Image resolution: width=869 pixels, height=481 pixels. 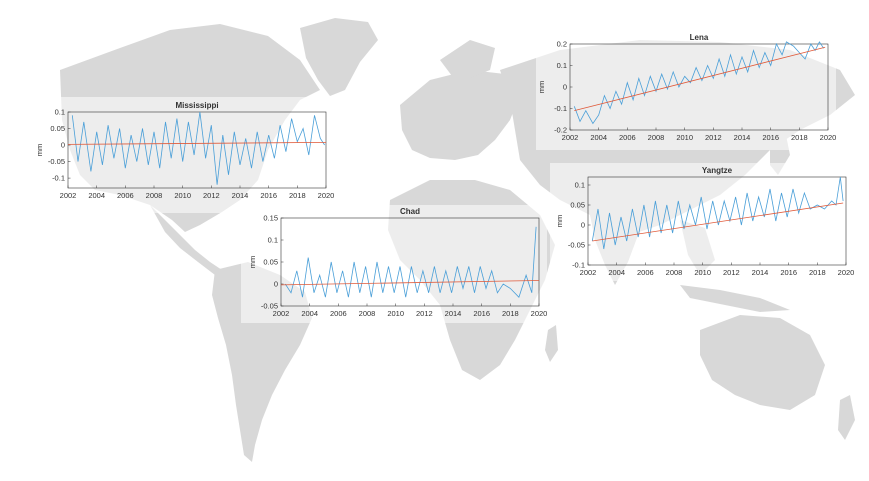 What do you see at coordinates (252, 262) in the screenshot?
I see `chad-ylabel: mm` at bounding box center [252, 262].